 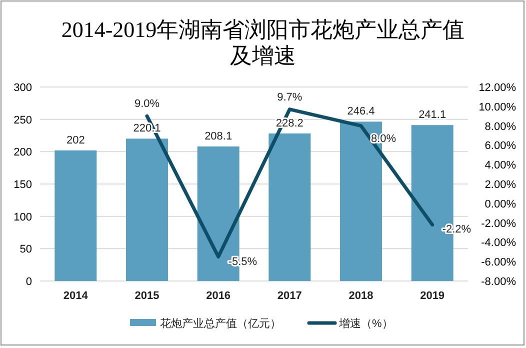 What do you see at coordinates (23, 185) in the screenshot?
I see `y-tick-label: 150` at bounding box center [23, 185].